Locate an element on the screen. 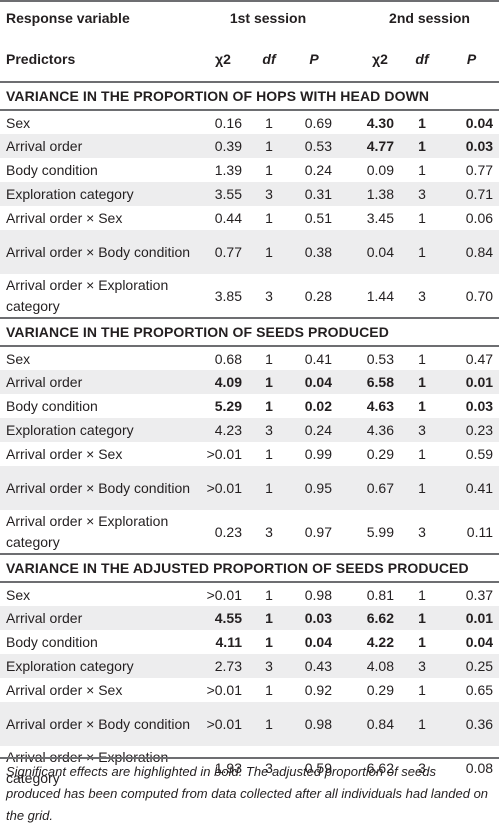 Image resolution: width=499 pixels, height=837 pixels. chi-value-2: 0.04 is located at coordinates (380, 252).